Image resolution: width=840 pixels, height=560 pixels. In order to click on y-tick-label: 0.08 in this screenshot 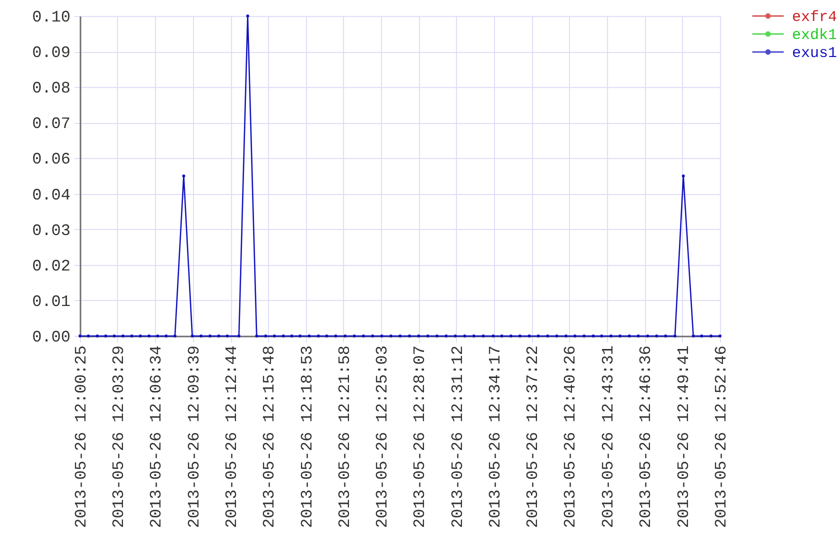, I will do `click(51, 89)`.